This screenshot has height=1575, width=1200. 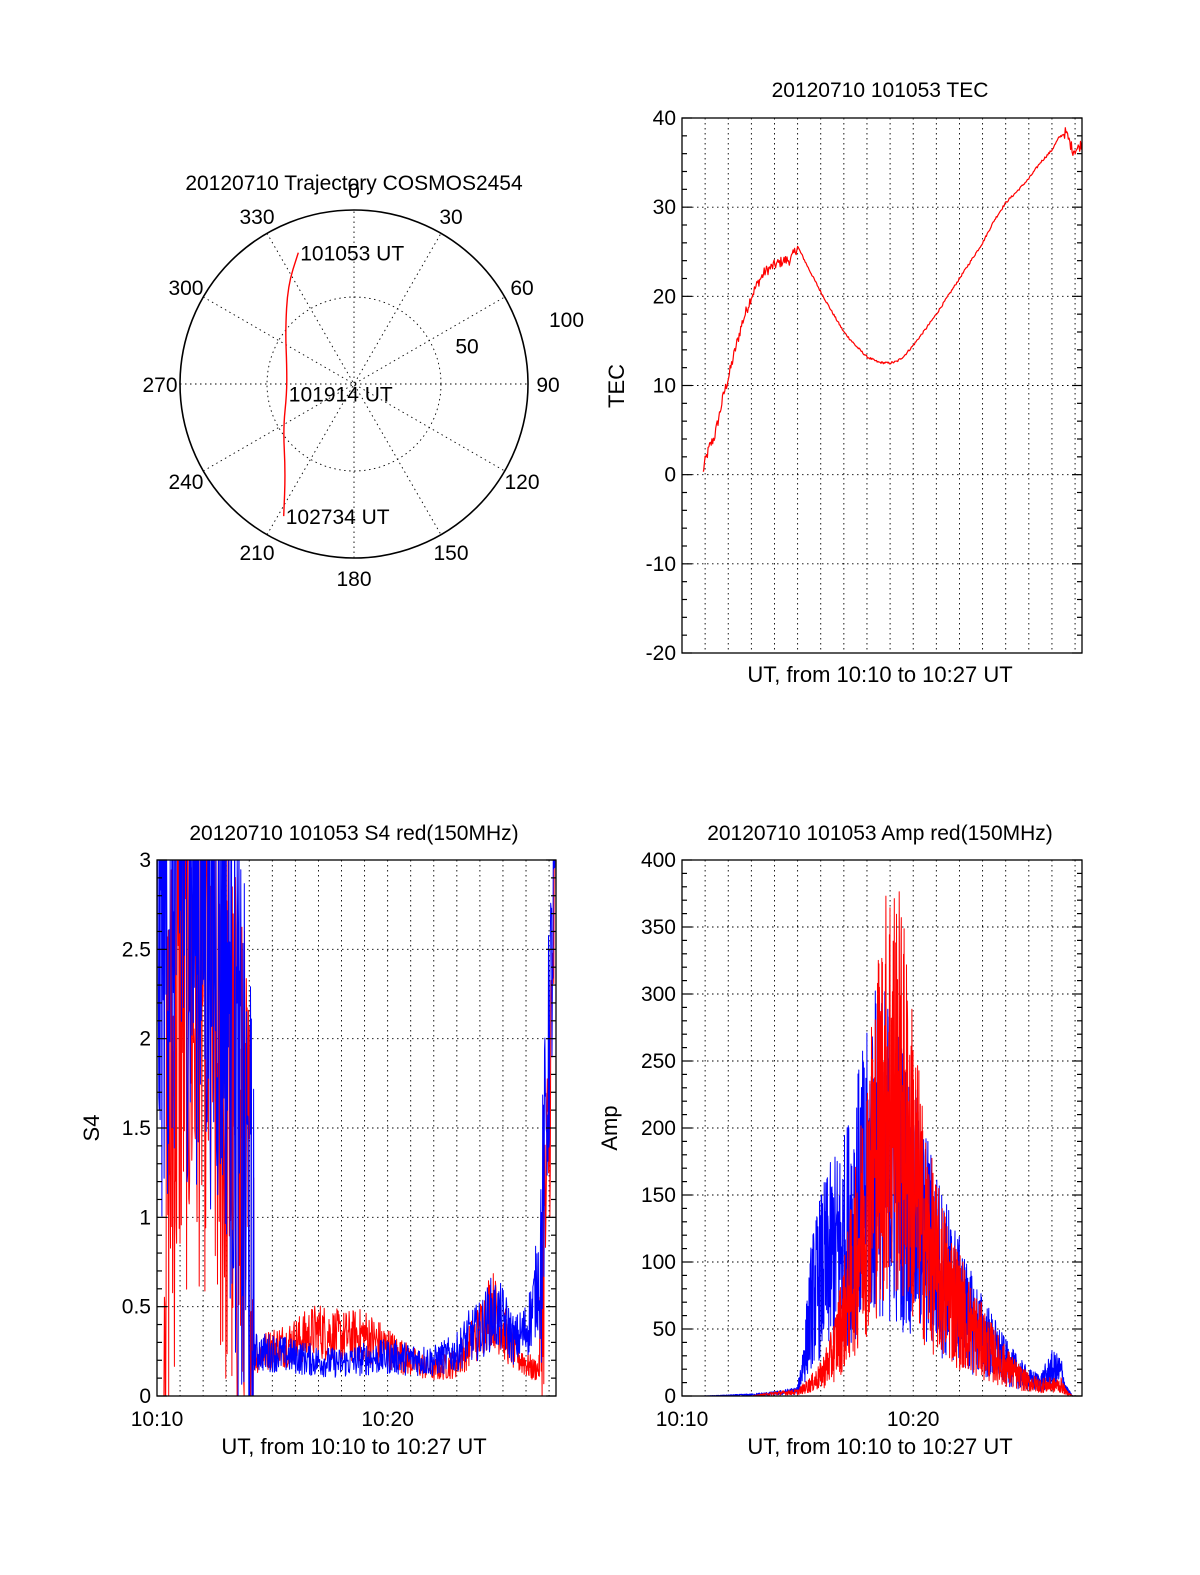 I want to click on azimuth-label: 330, so click(x=256, y=217).